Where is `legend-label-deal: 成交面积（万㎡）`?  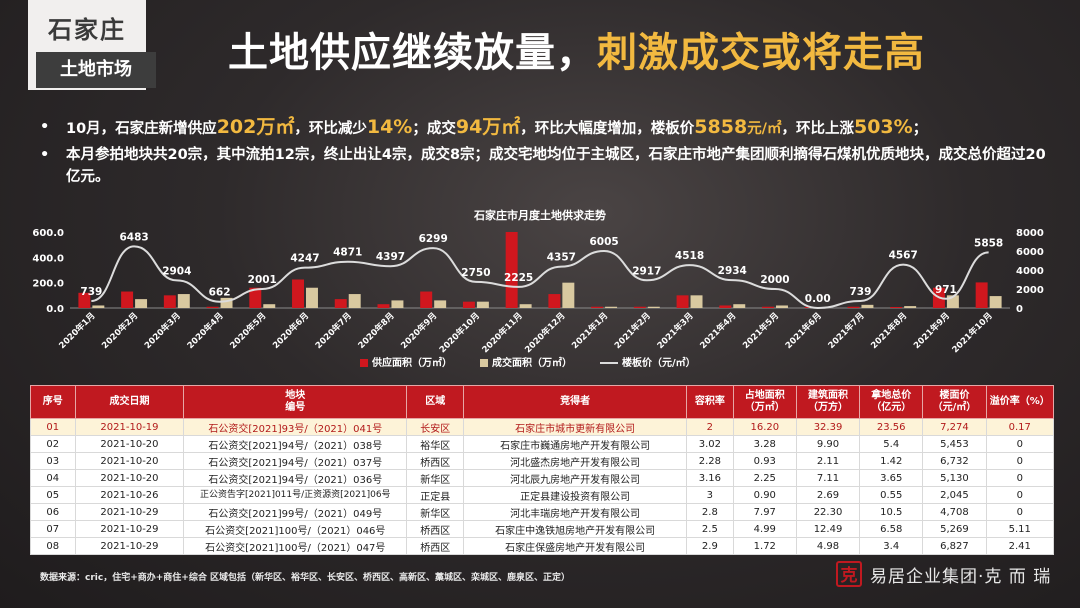 legend-label-deal: 成交面积（万㎡） is located at coordinates (532, 362).